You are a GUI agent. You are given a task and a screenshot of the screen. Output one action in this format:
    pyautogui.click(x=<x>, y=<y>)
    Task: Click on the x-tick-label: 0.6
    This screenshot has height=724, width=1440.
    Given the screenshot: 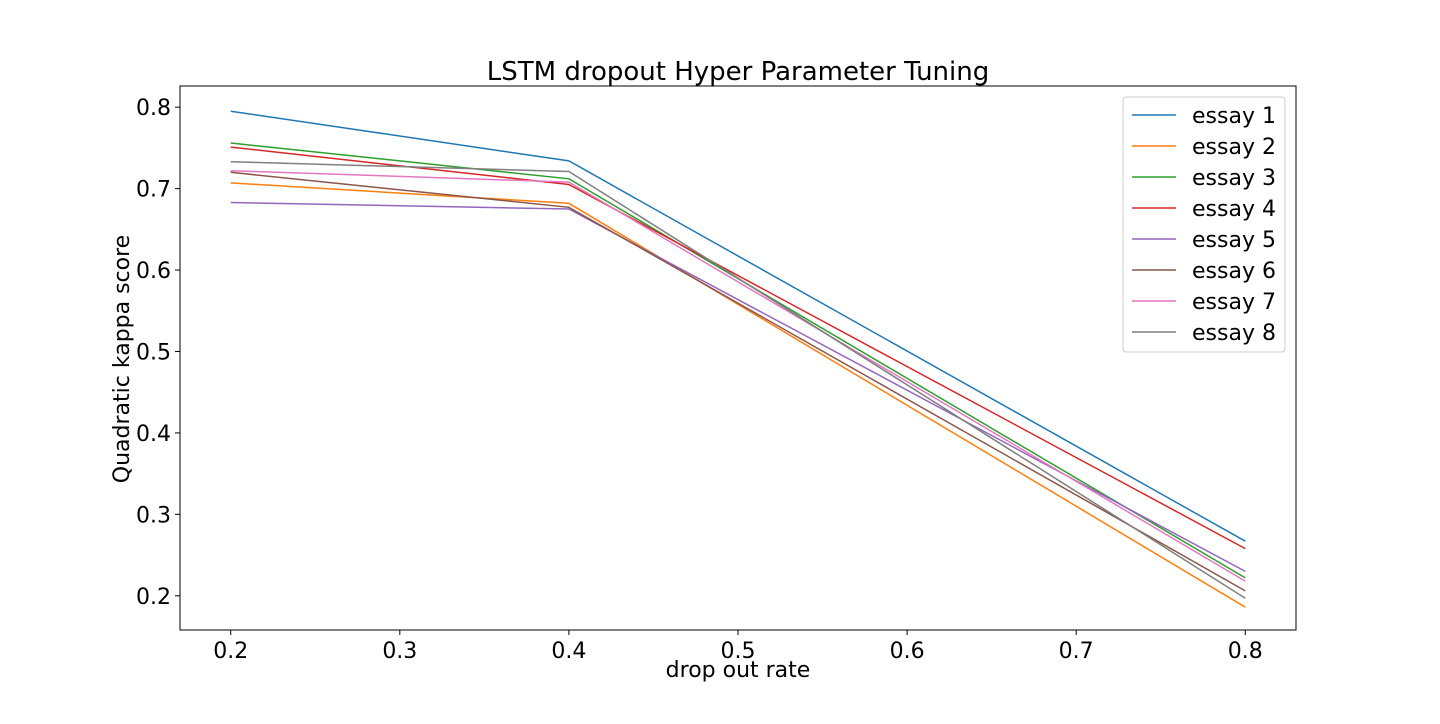 What is the action you would take?
    pyautogui.click(x=907, y=651)
    